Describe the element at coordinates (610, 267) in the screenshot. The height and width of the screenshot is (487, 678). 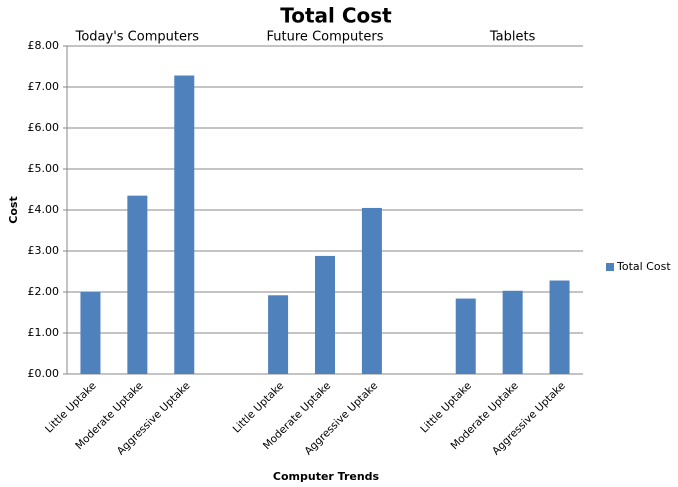
I see `legend-swatch` at that location.